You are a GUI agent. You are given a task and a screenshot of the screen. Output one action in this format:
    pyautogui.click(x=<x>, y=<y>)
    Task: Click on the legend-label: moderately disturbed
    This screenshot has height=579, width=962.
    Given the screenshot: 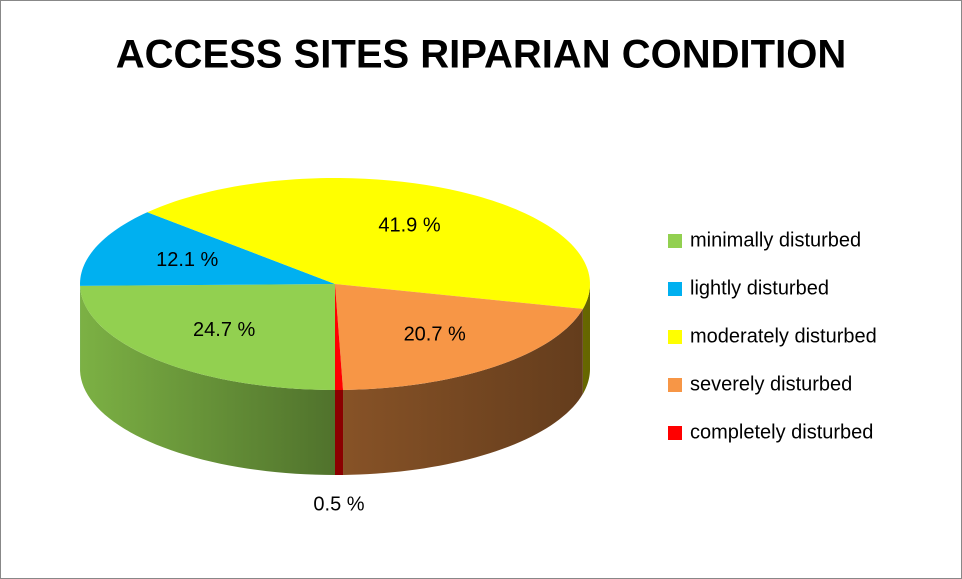 What is the action you would take?
    pyautogui.click(x=783, y=336)
    